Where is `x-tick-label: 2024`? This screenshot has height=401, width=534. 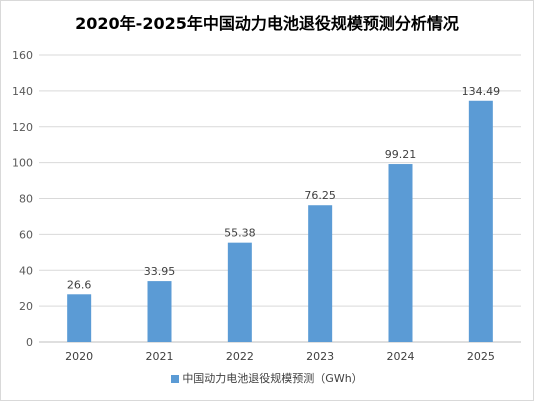
x-tick-label: 2024 is located at coordinates (401, 356).